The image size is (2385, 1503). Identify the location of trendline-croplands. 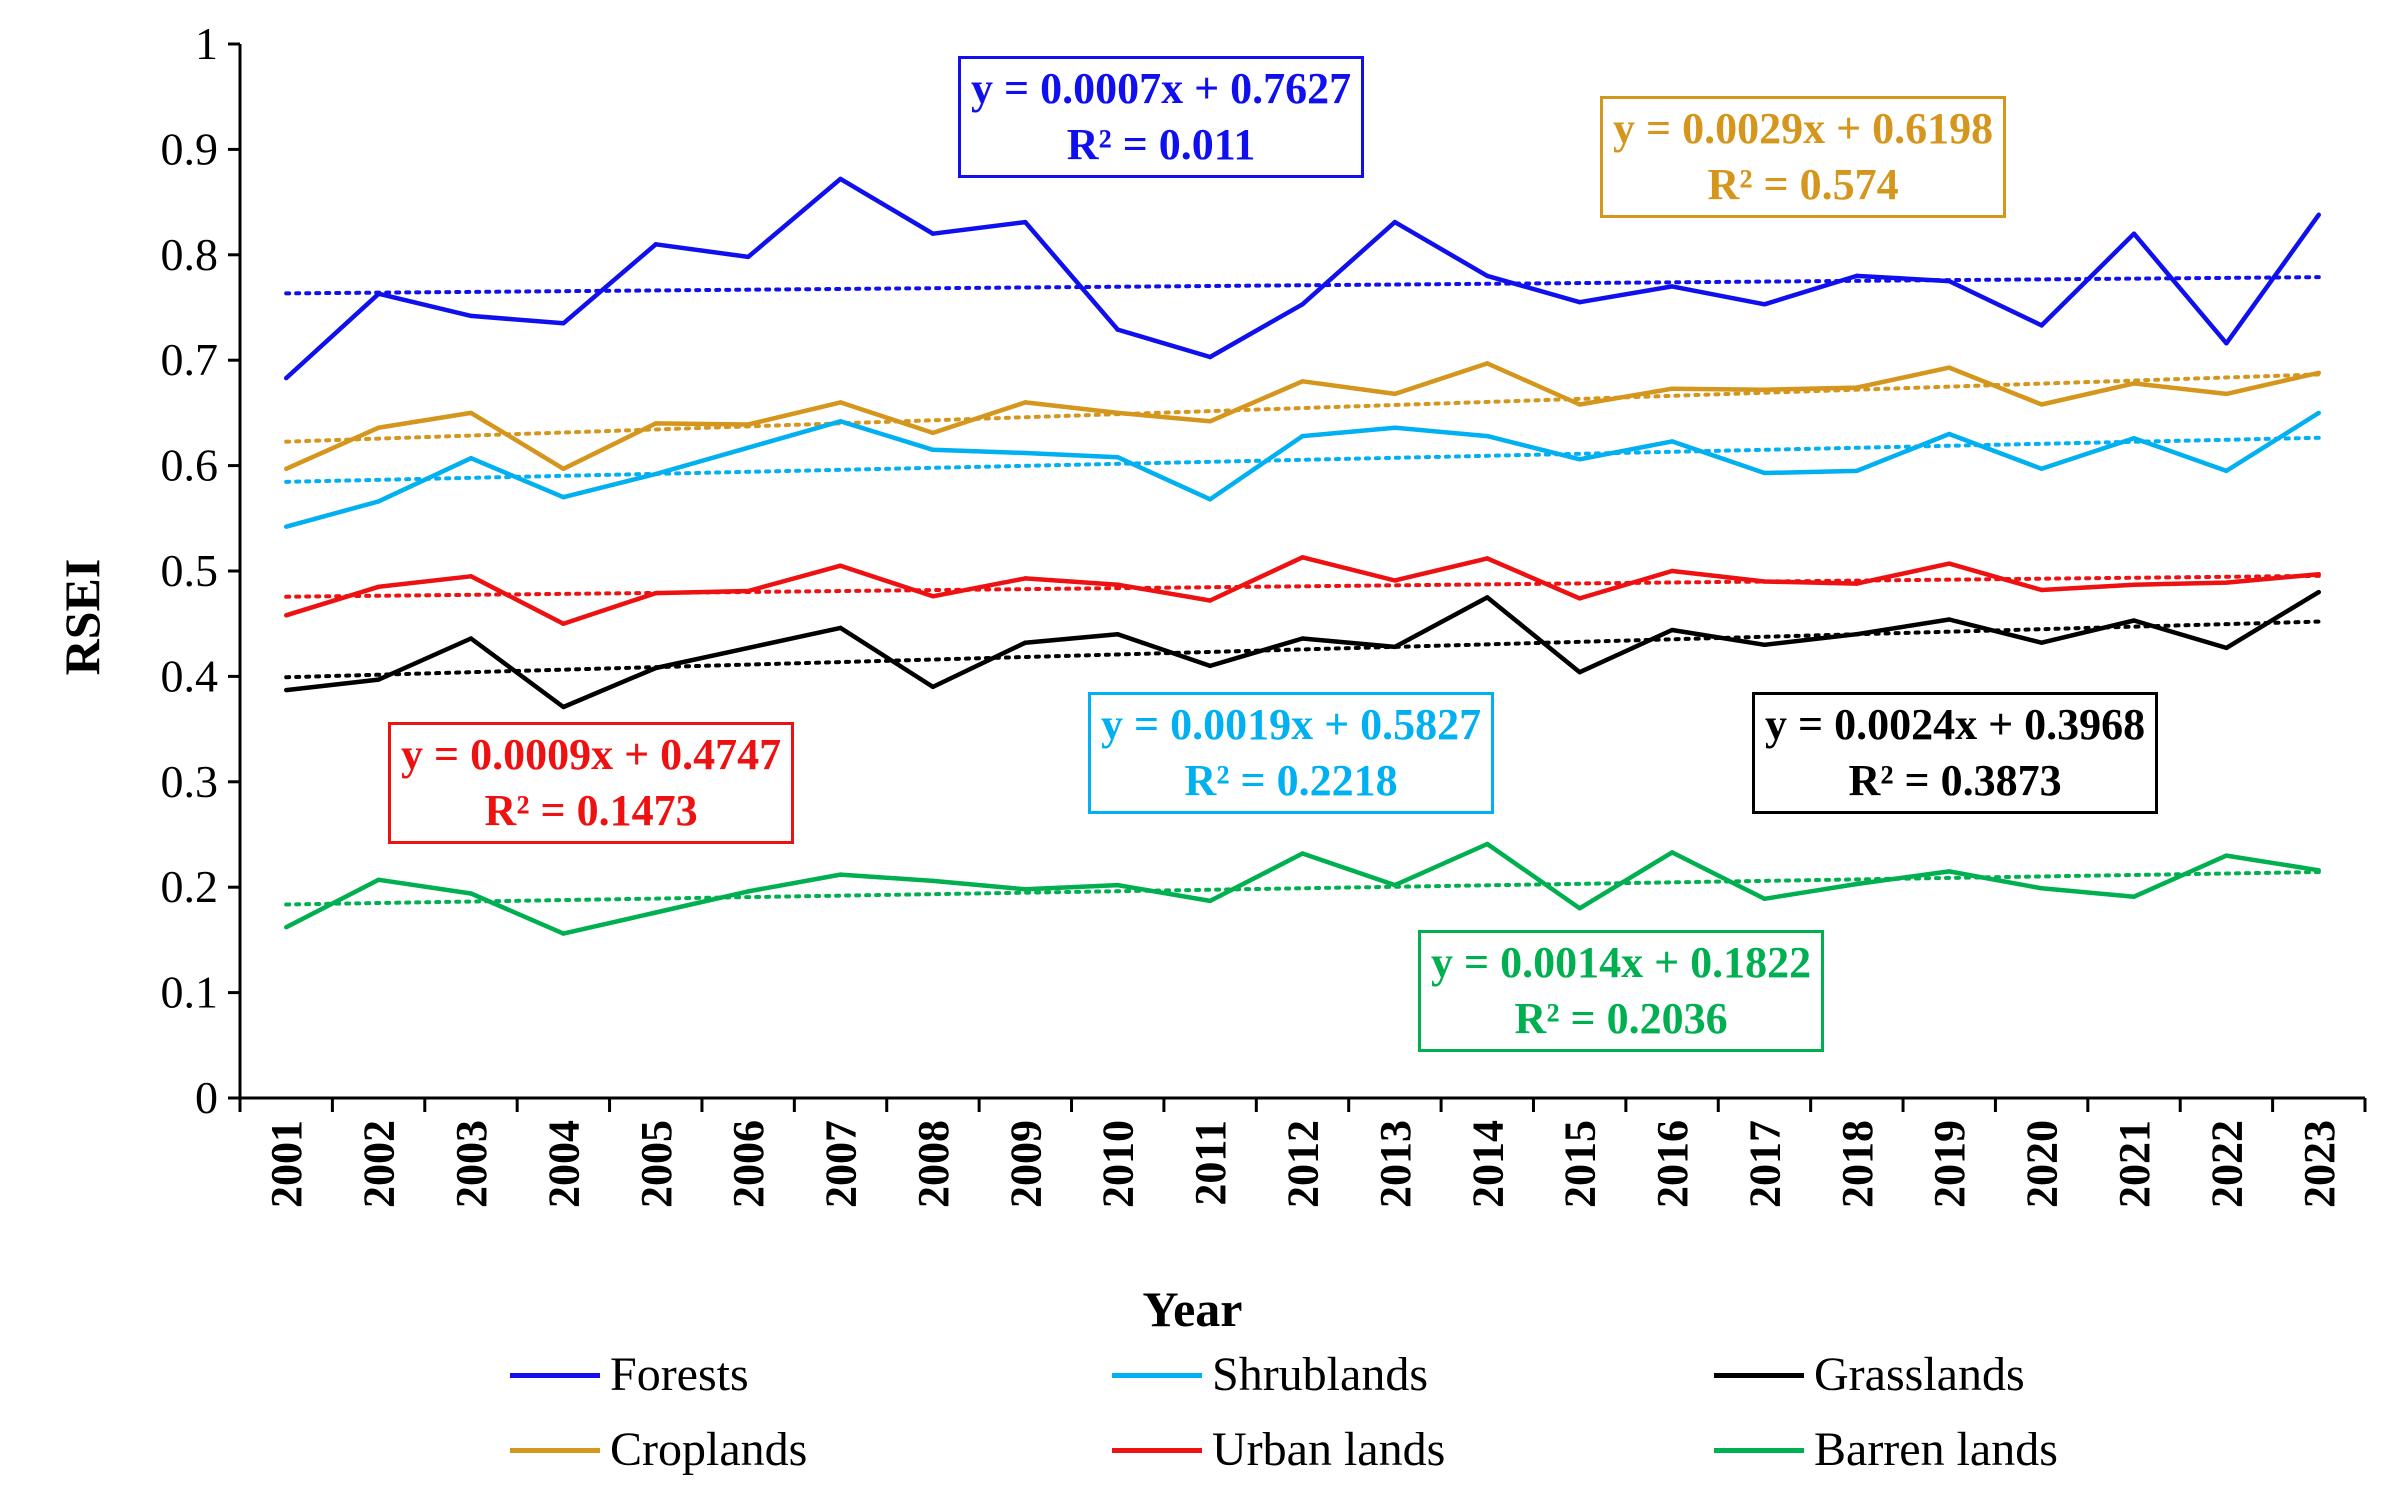
(1302, 408).